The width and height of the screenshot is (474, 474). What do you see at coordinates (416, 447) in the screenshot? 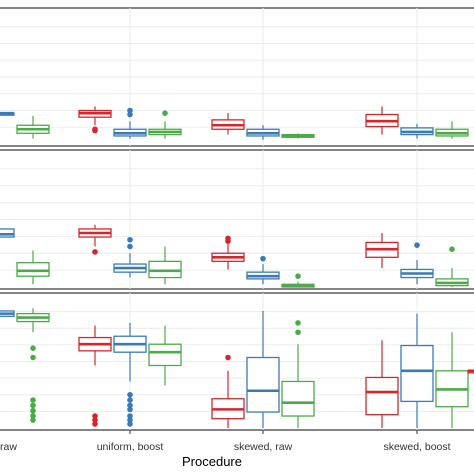
I see `x-tick-label: skewed, boost` at bounding box center [416, 447].